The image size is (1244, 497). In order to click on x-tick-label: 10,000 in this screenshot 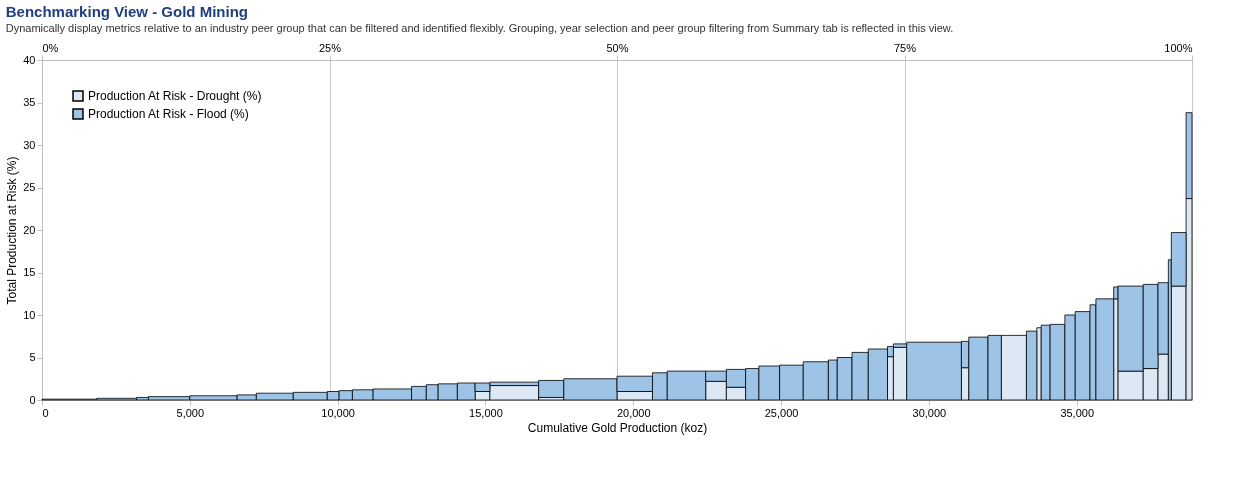, I will do `click(338, 412)`.